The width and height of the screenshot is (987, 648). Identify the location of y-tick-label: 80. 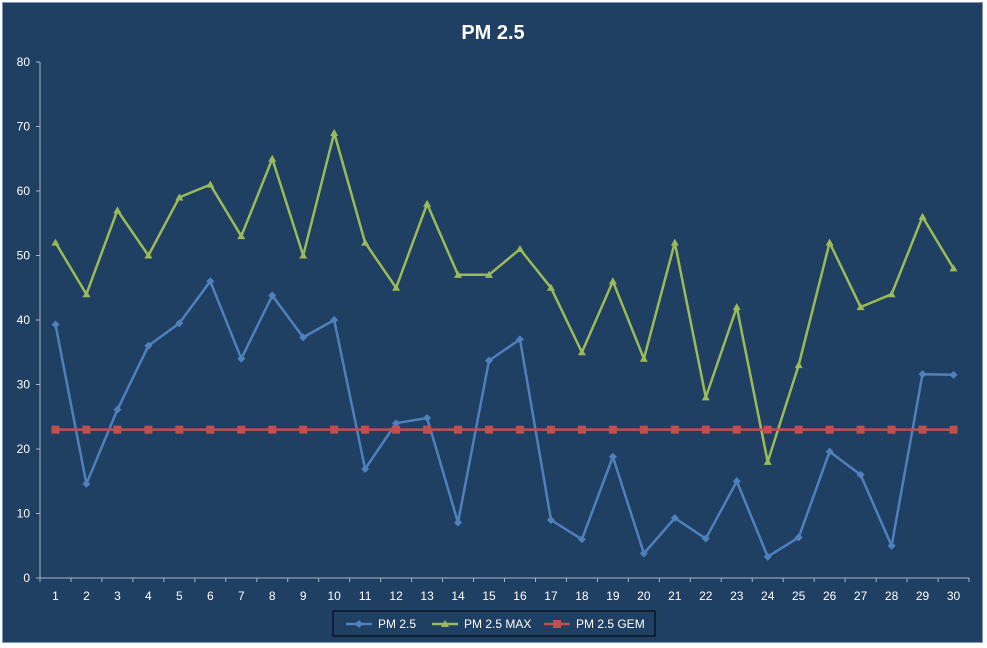
(24, 62).